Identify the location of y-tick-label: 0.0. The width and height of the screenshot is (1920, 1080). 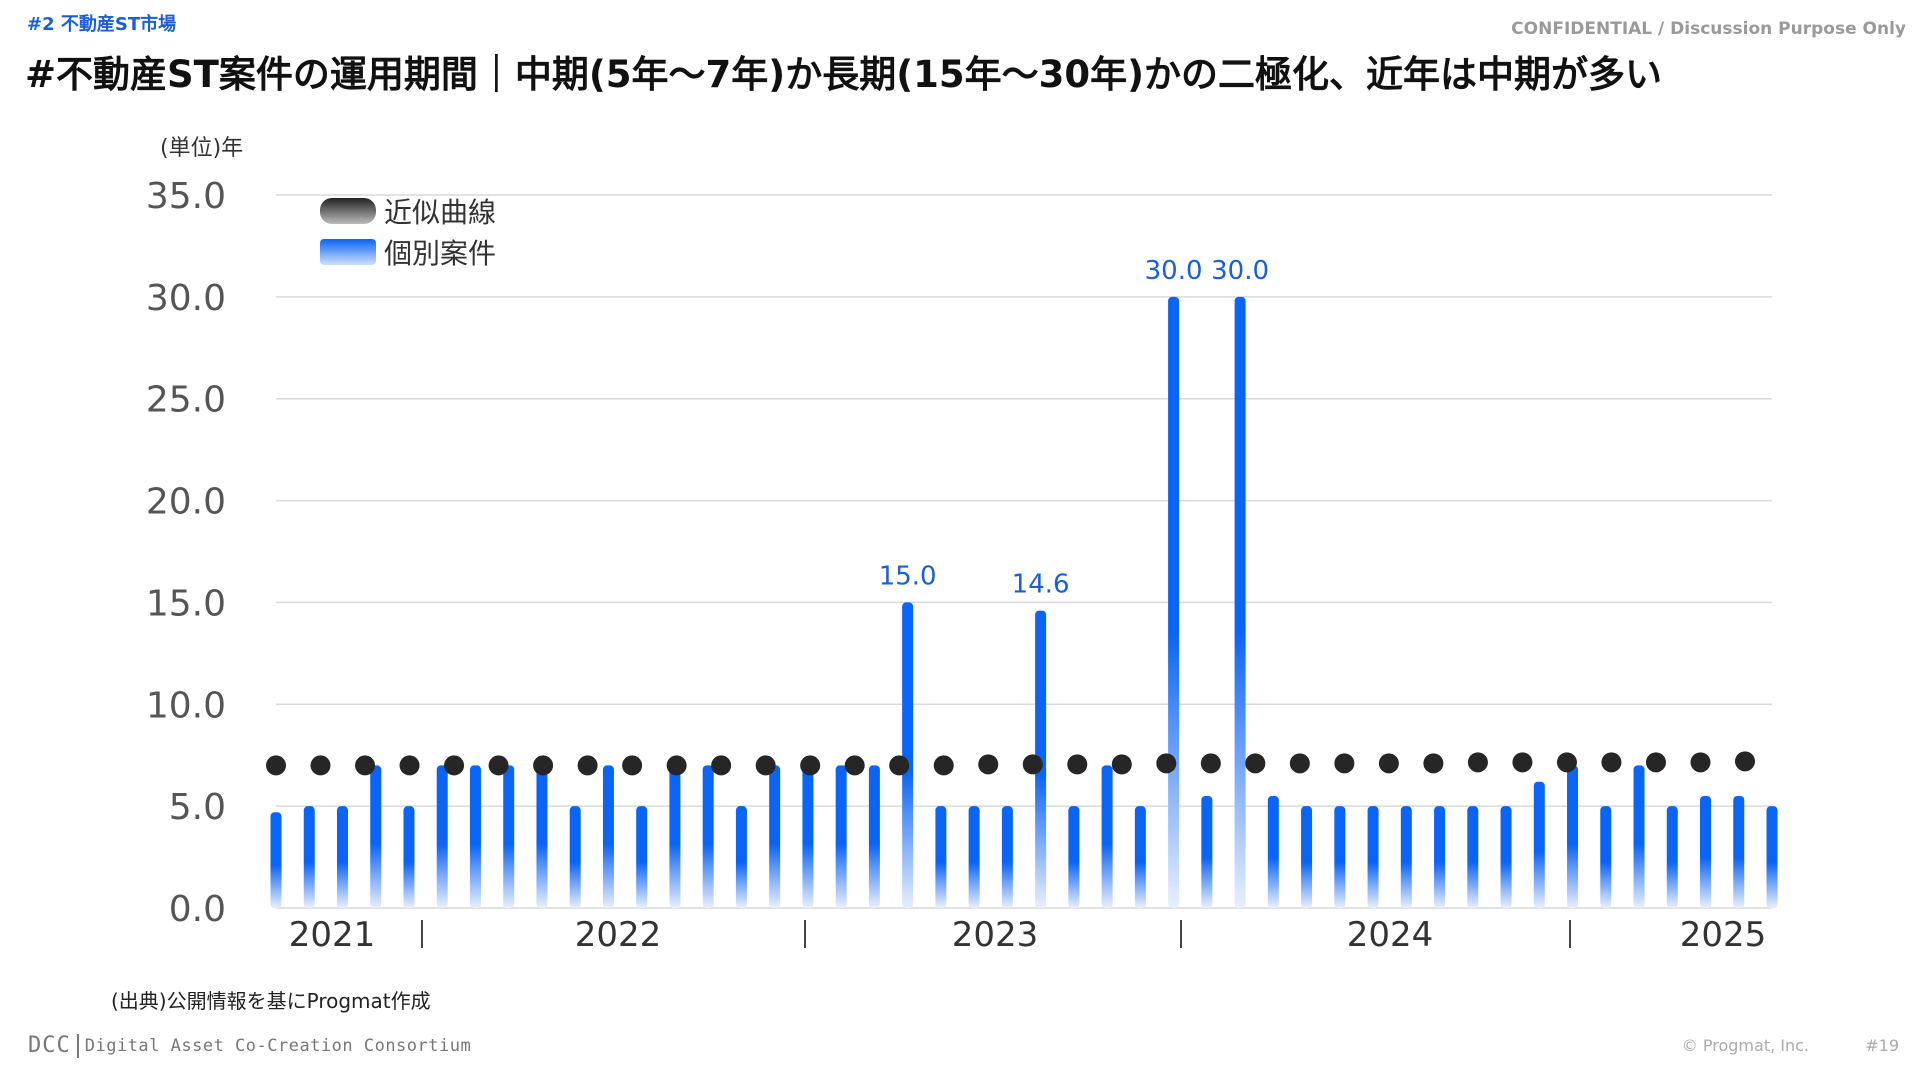
(197, 909).